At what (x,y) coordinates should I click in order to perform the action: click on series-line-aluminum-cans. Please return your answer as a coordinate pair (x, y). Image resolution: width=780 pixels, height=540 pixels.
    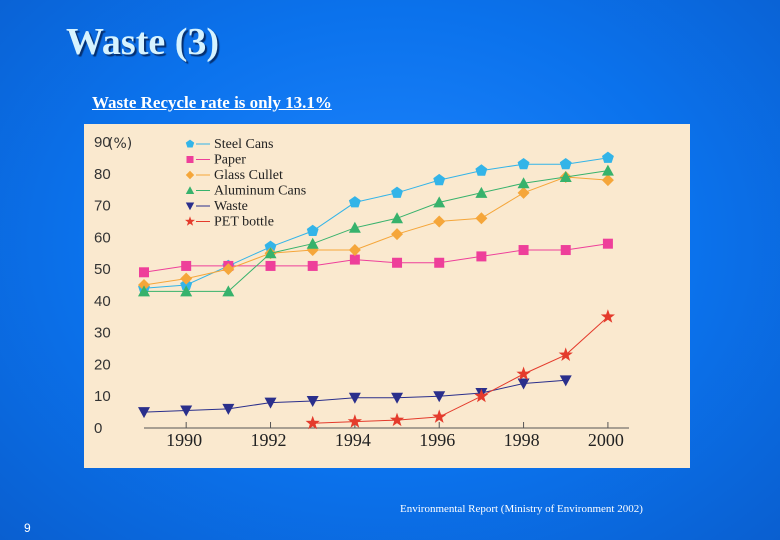
    Looking at the image, I should click on (376, 231).